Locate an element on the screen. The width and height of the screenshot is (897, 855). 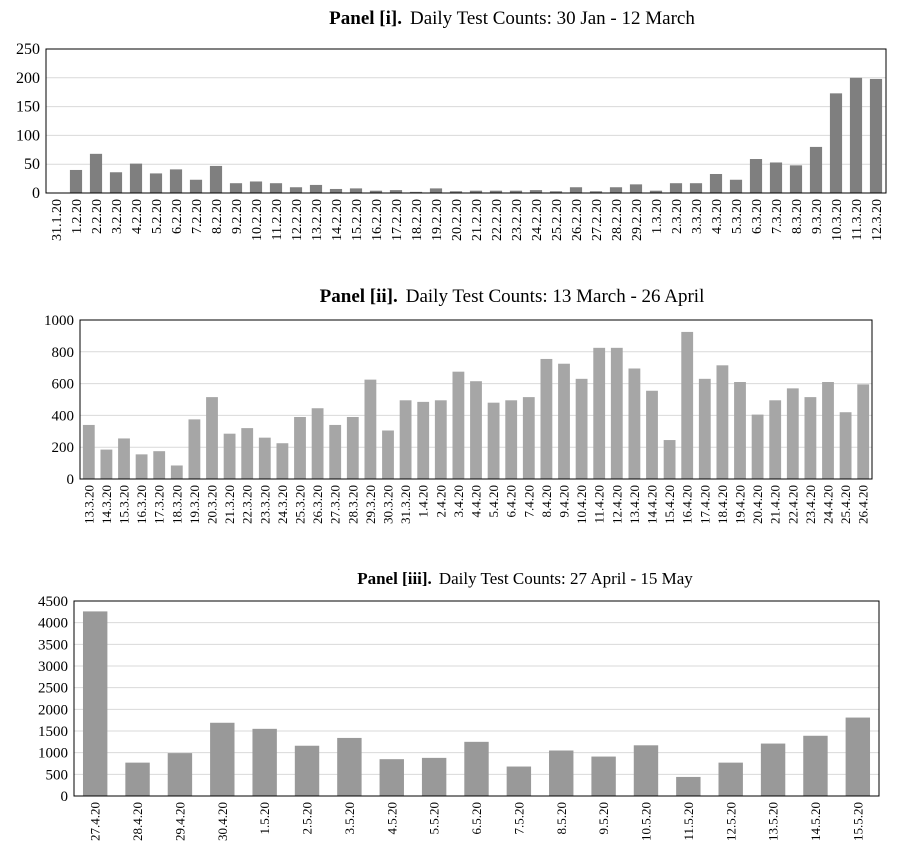
panel-i-x-tick-label: 24.2.20 is located at coordinates (537, 220).